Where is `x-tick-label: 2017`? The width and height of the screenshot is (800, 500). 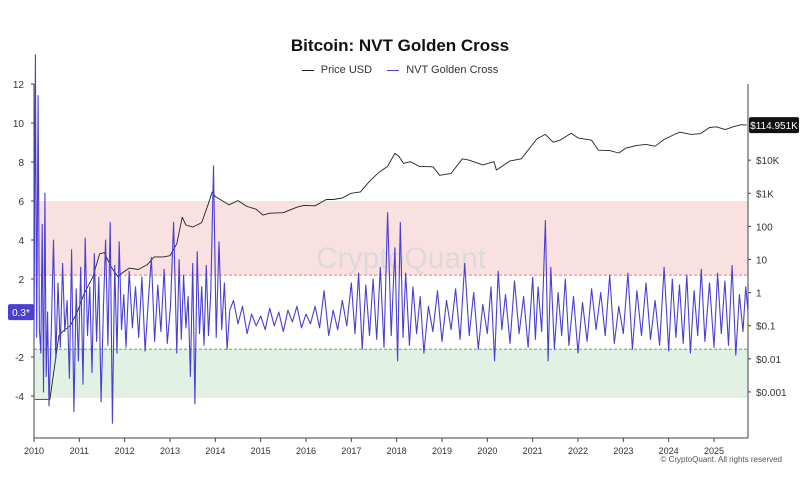 x-tick-label: 2017 is located at coordinates (351, 451).